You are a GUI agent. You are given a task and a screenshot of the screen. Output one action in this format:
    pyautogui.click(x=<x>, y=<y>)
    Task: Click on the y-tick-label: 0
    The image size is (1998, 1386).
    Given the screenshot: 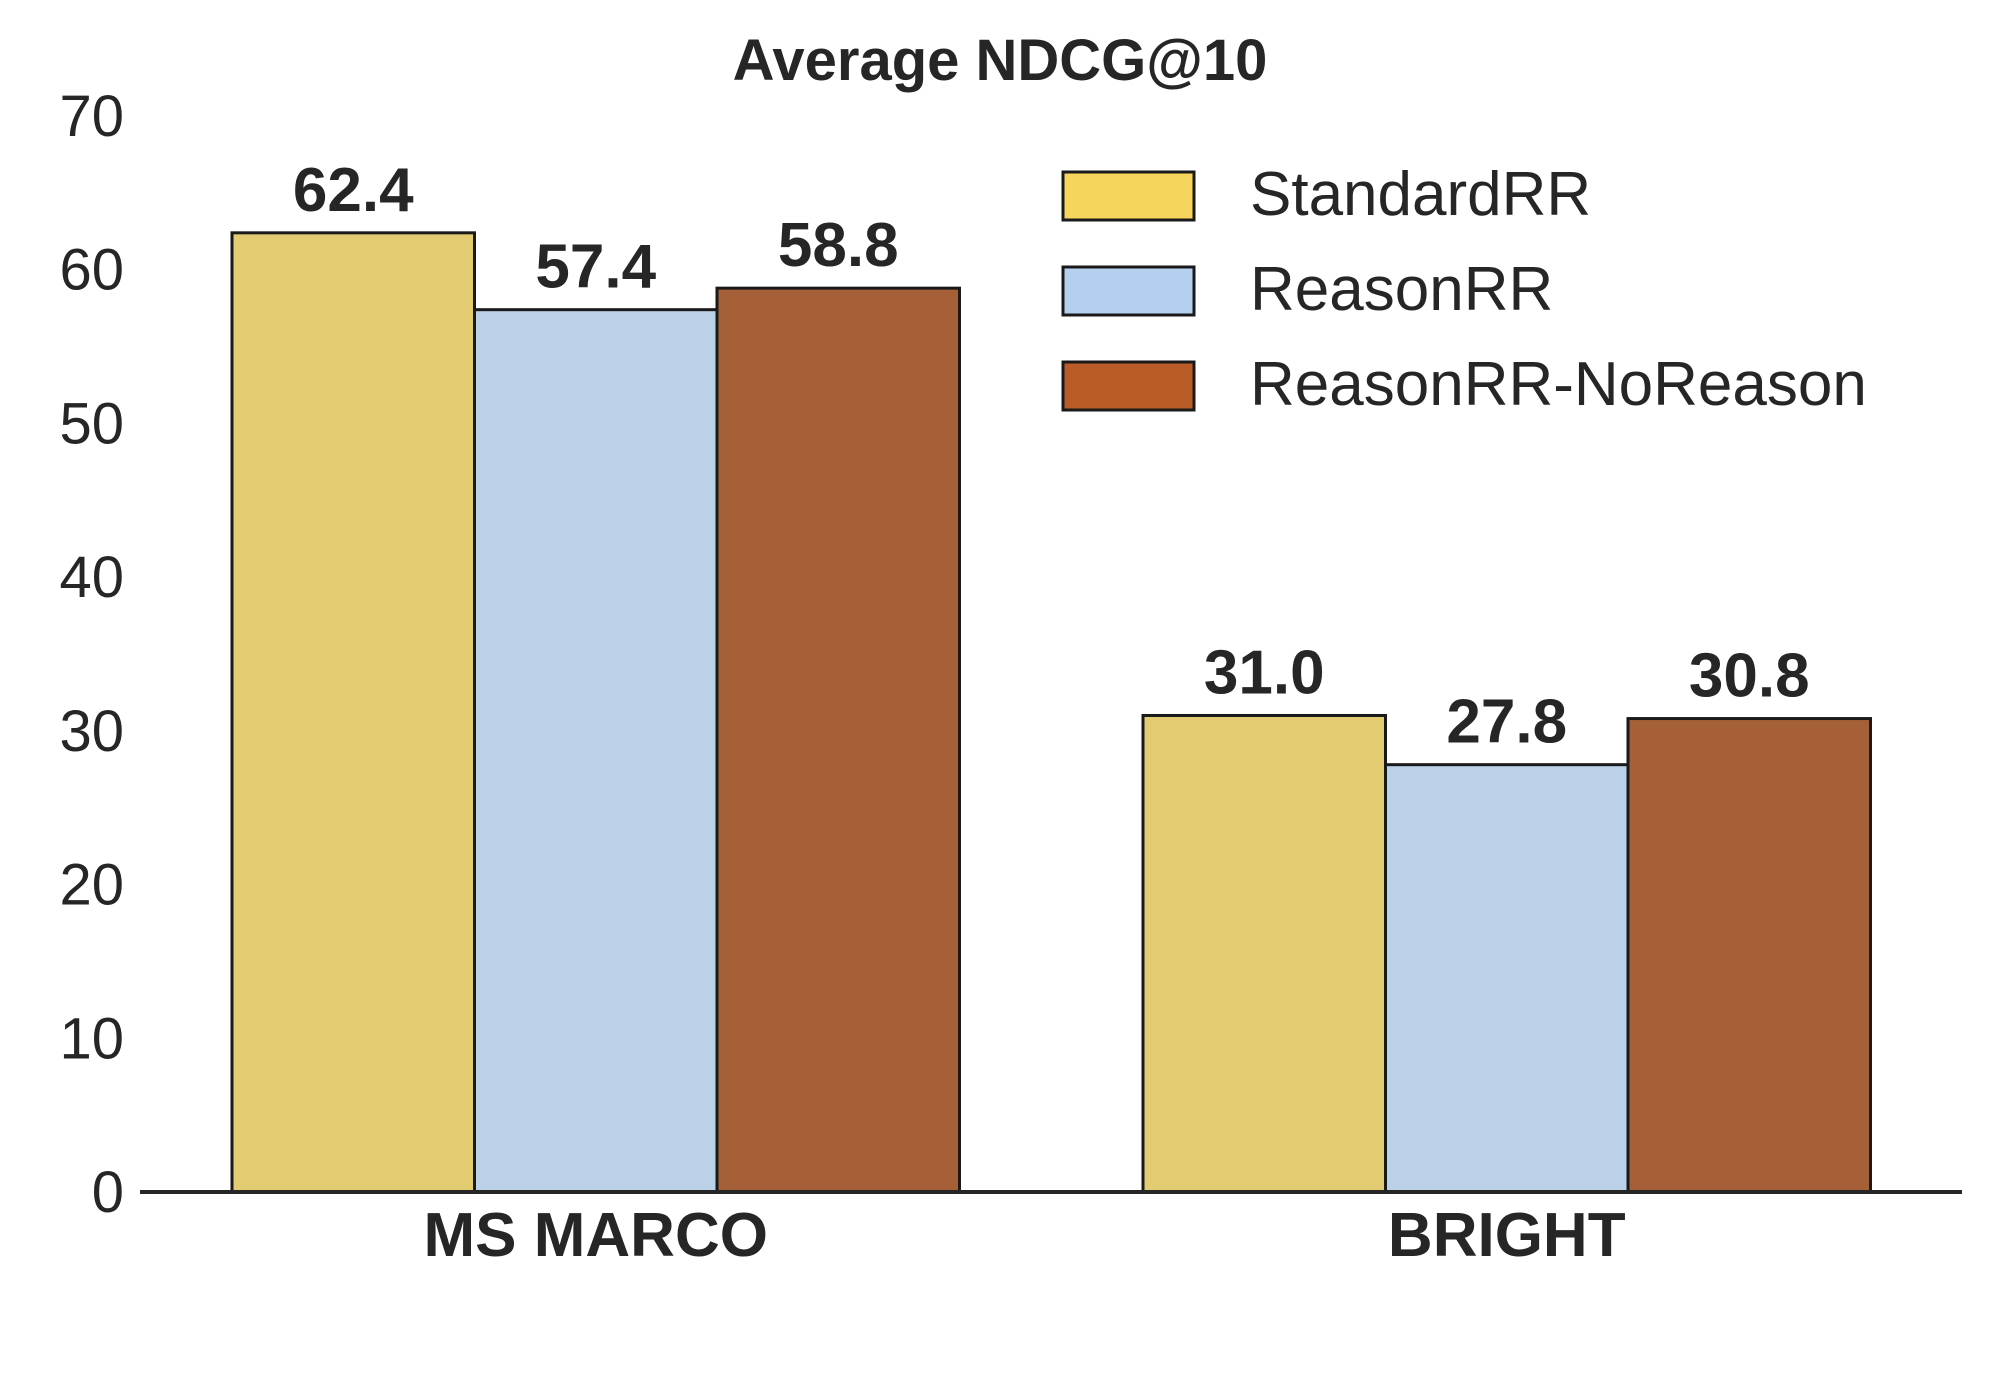 What is the action you would take?
    pyautogui.click(x=108, y=1192)
    